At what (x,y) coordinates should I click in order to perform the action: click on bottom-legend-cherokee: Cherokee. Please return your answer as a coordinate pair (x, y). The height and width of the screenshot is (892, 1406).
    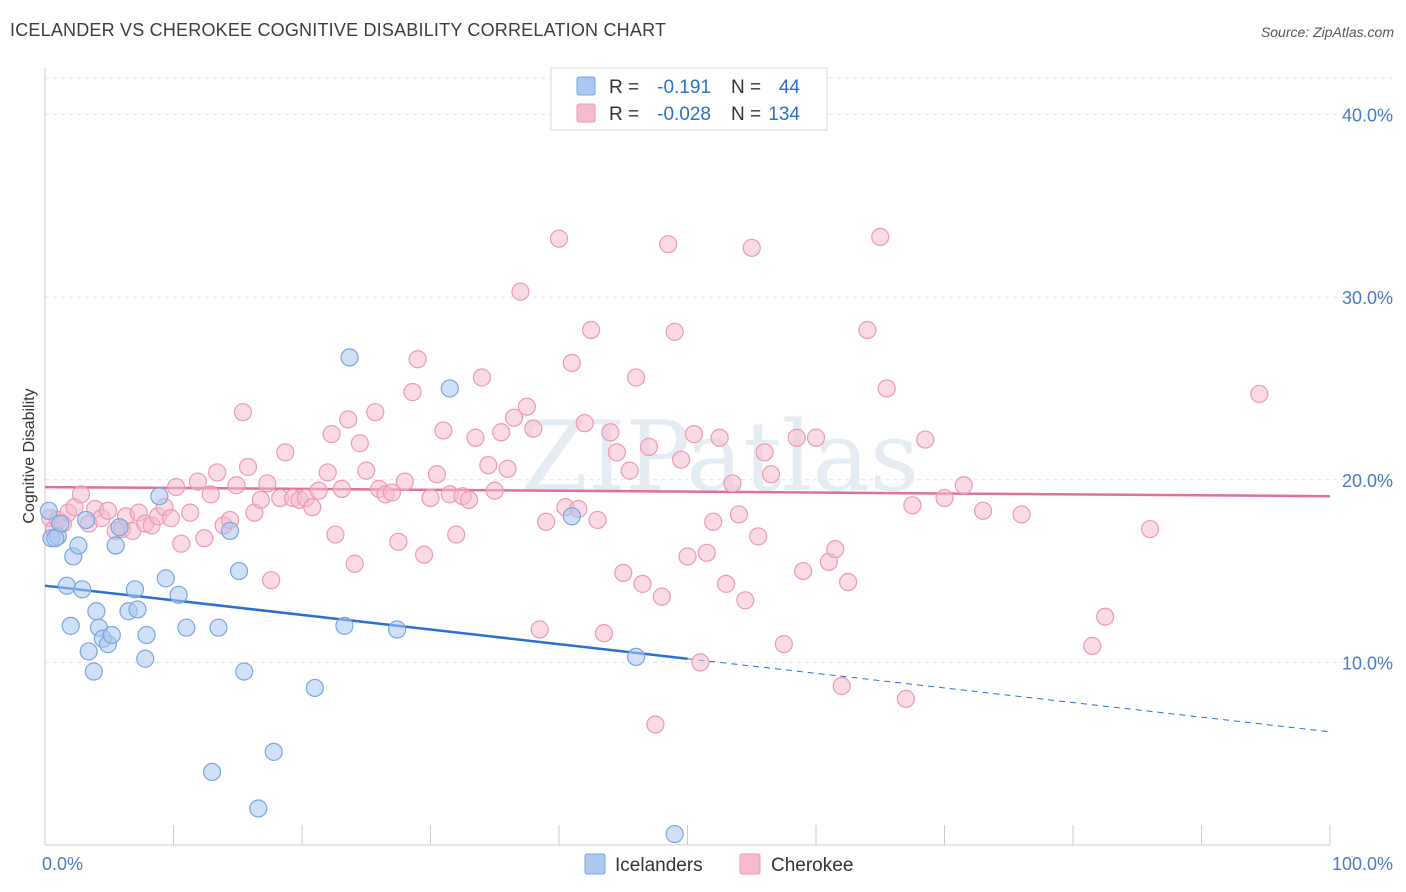
    Looking at the image, I should click on (812, 865).